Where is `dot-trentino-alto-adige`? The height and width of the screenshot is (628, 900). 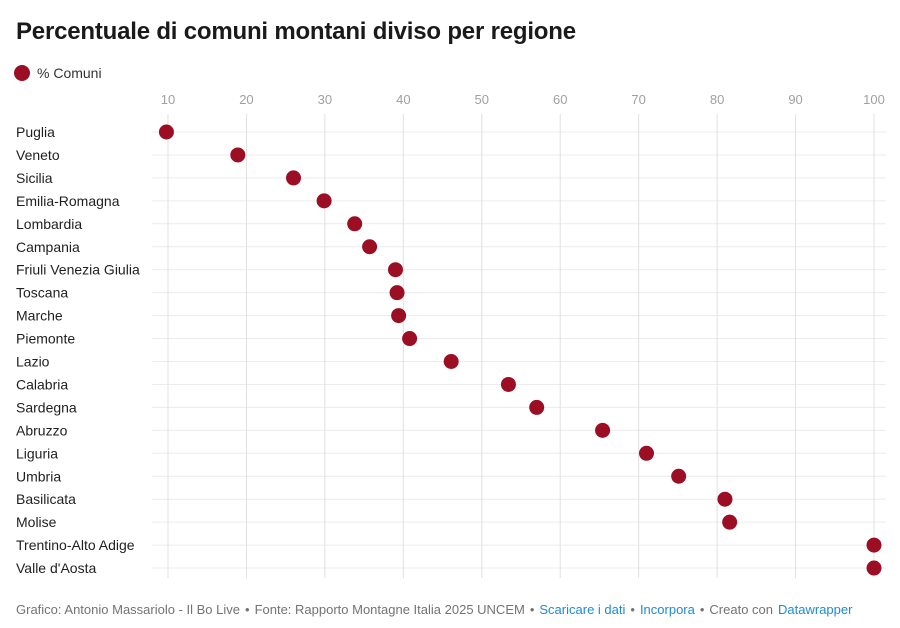 dot-trentino-alto-adige is located at coordinates (874, 545).